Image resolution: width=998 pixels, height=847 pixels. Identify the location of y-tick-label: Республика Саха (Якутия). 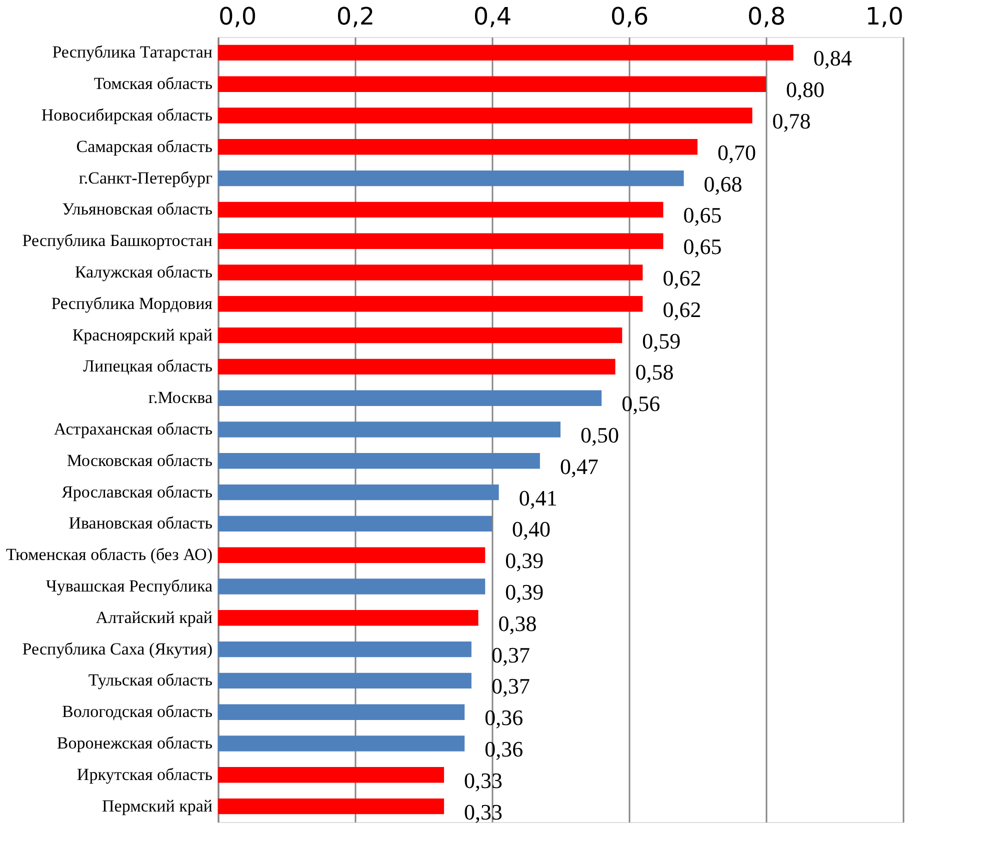
(117, 648).